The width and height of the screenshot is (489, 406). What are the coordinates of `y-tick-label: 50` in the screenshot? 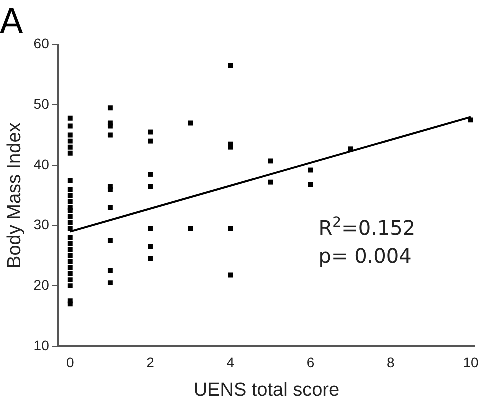 It's located at (42, 104).